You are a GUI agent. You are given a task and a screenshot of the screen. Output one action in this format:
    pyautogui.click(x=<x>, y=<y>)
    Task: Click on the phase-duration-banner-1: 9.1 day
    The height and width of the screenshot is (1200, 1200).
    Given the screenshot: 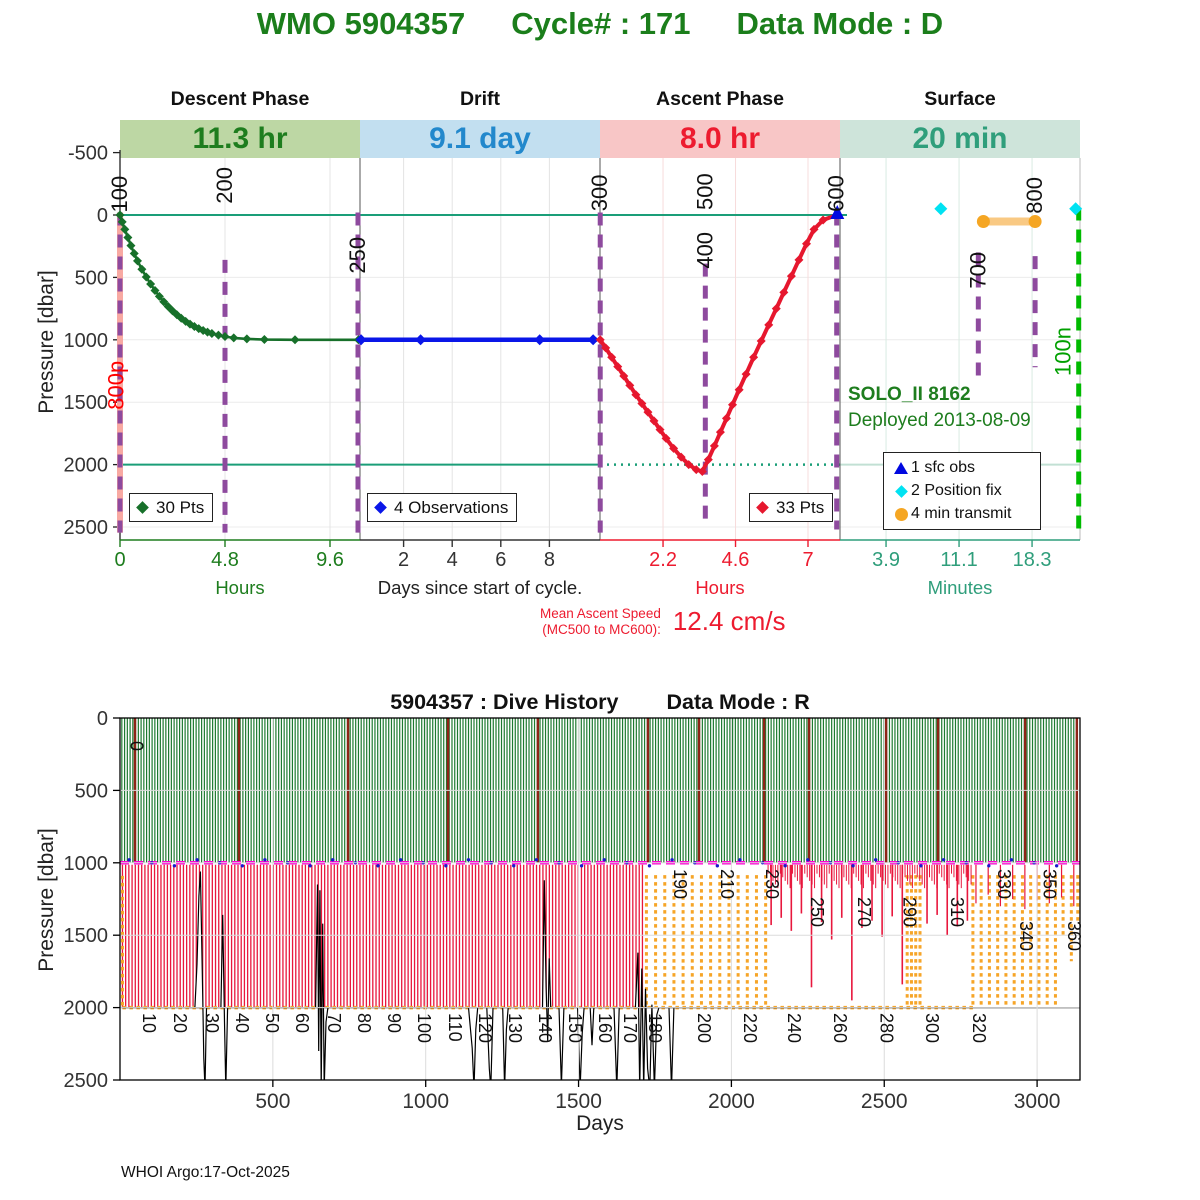 What is the action you would take?
    pyautogui.click(x=480, y=139)
    